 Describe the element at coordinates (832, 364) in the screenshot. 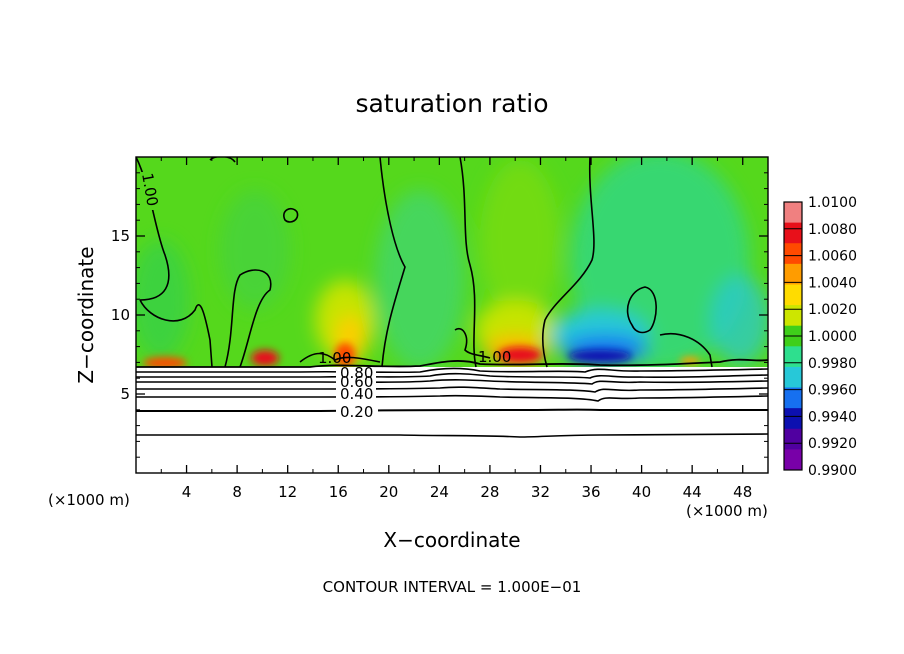

I see `colorbar-label: 0.9980` at that location.